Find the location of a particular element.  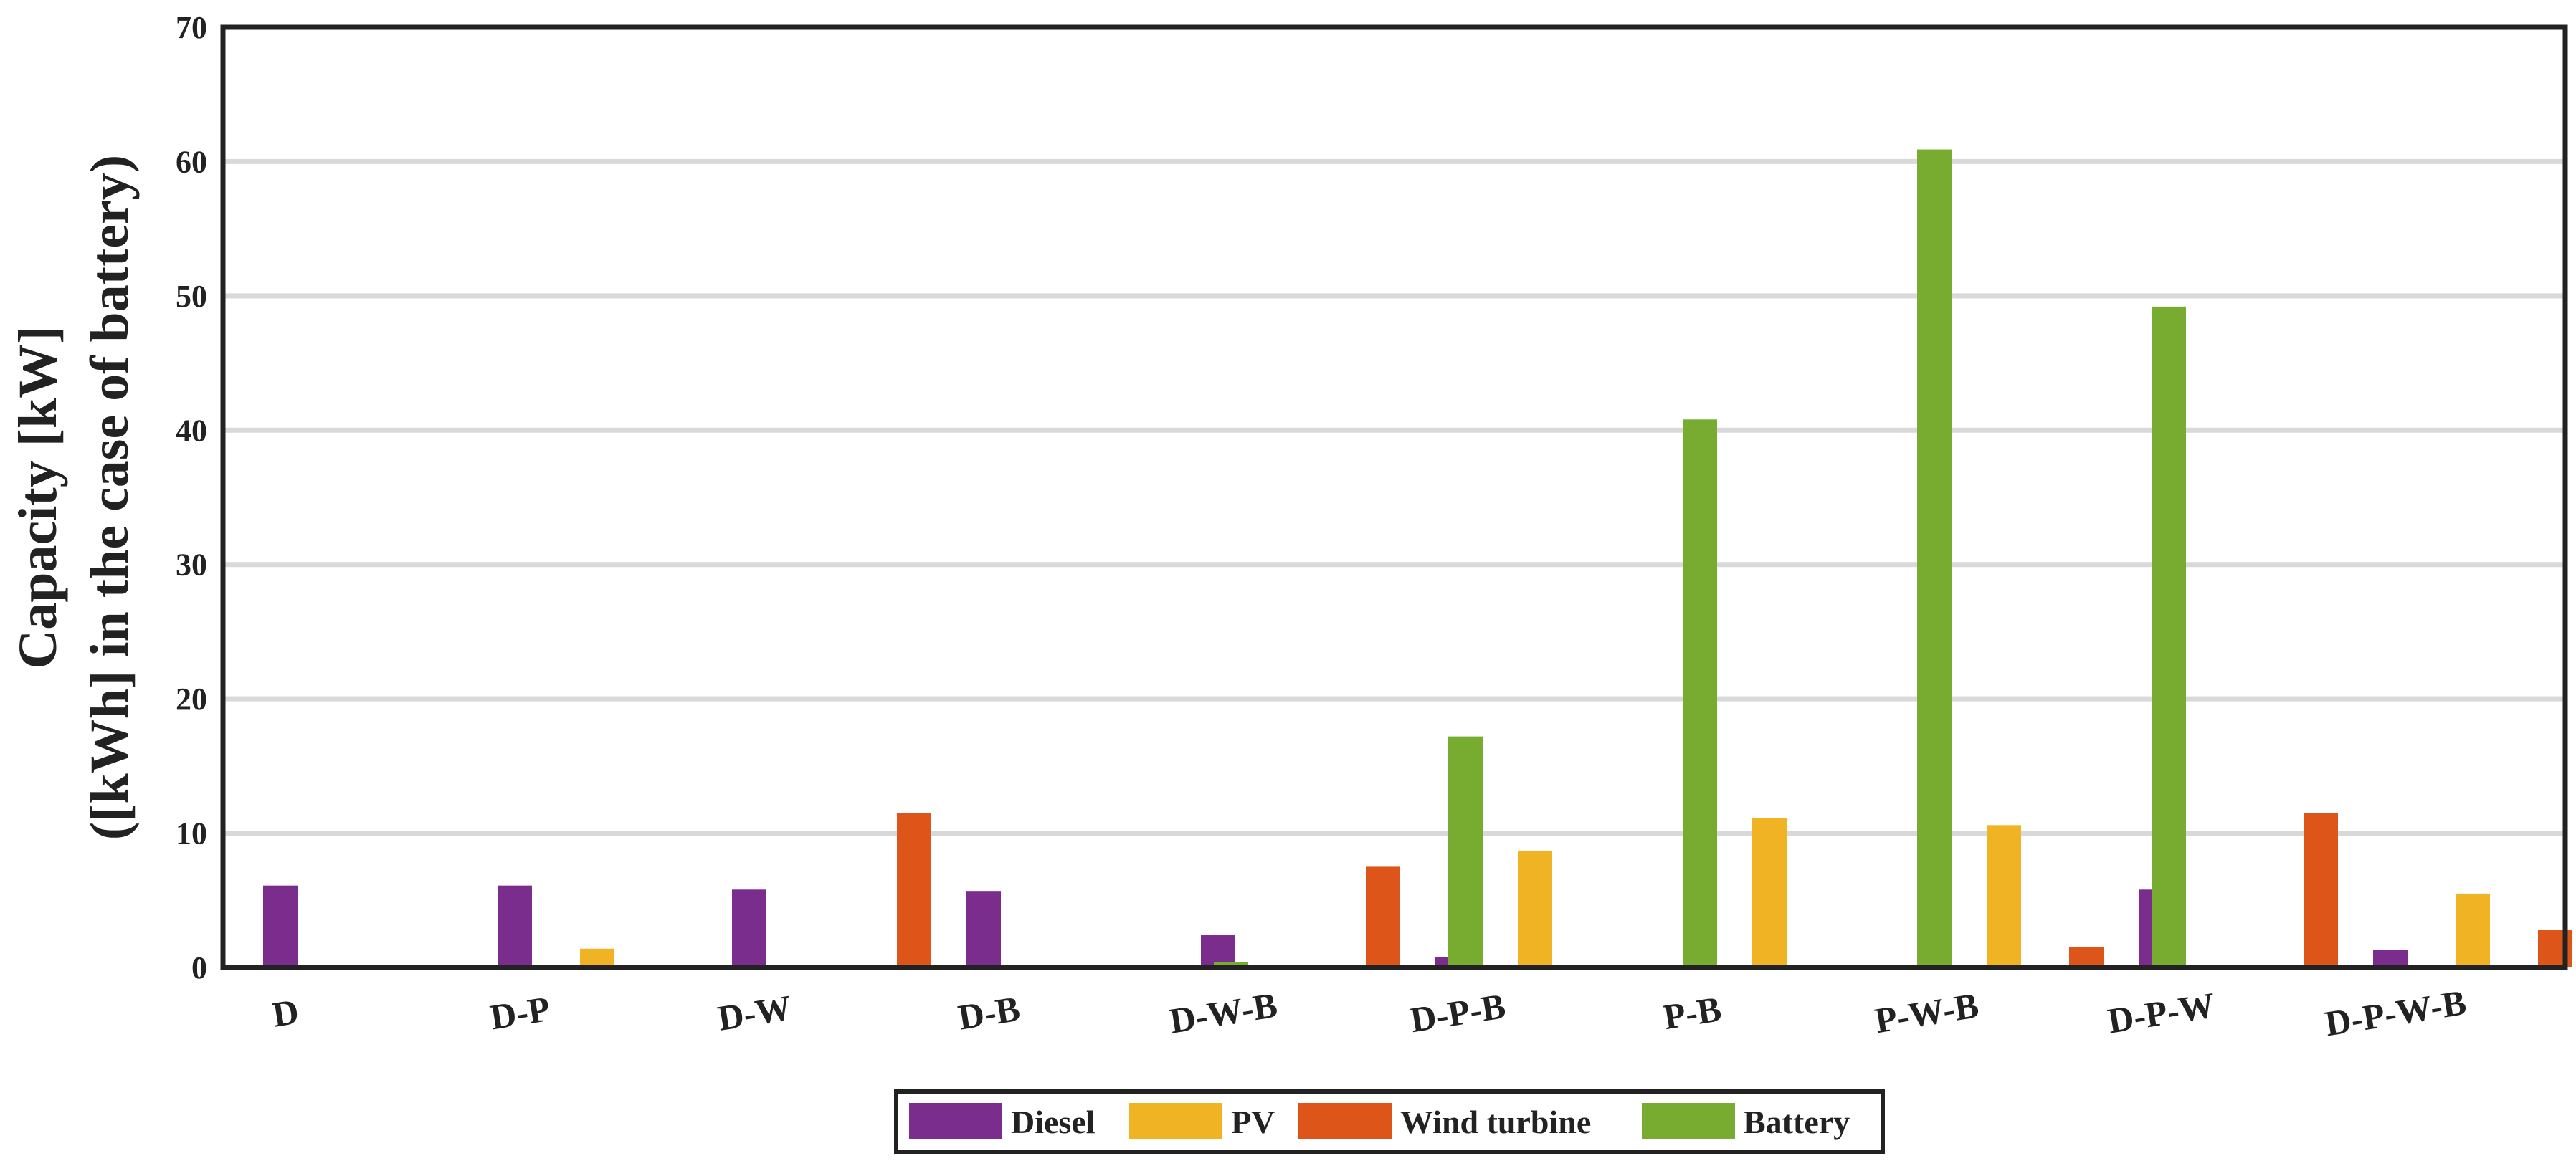

legend: Diesel PV Wind turbine Battery is located at coordinates (1389, 1122).